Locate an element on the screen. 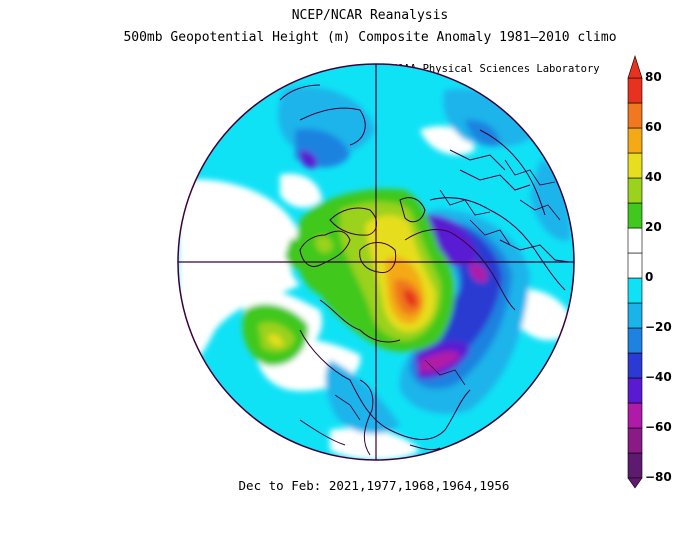  chart-title: NCEP/NCAR Reanalysis is located at coordinates (370, 15).